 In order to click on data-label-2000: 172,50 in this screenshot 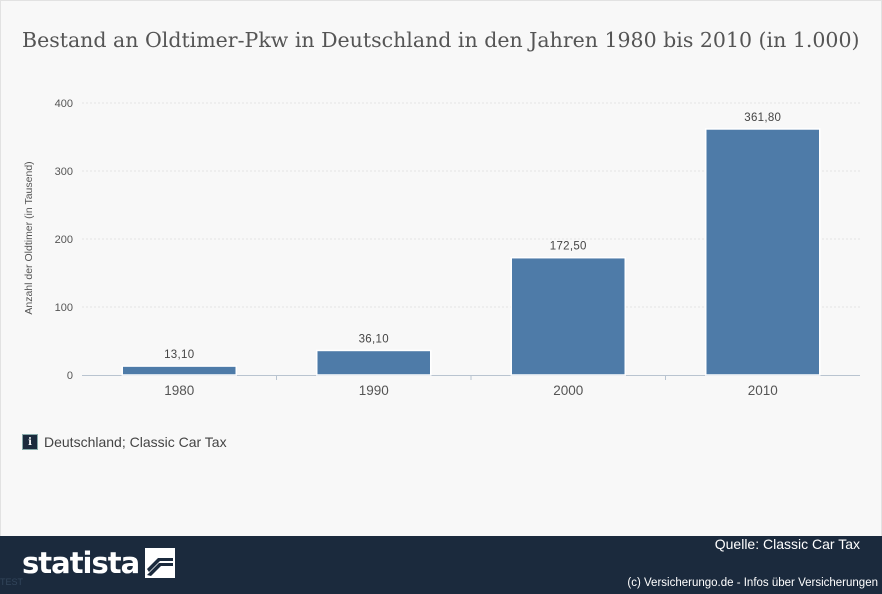, I will do `click(568, 247)`.